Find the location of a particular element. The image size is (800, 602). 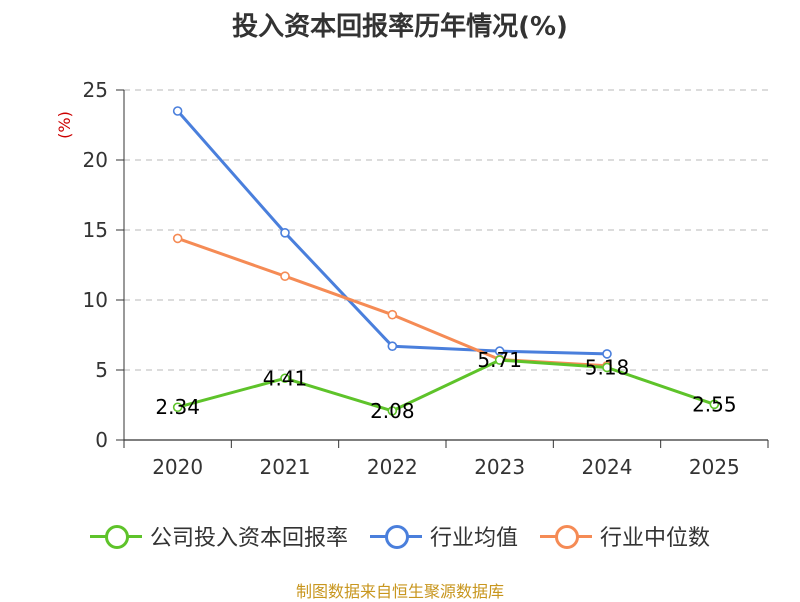

data-label-2020: 2.34 is located at coordinates (177, 407).